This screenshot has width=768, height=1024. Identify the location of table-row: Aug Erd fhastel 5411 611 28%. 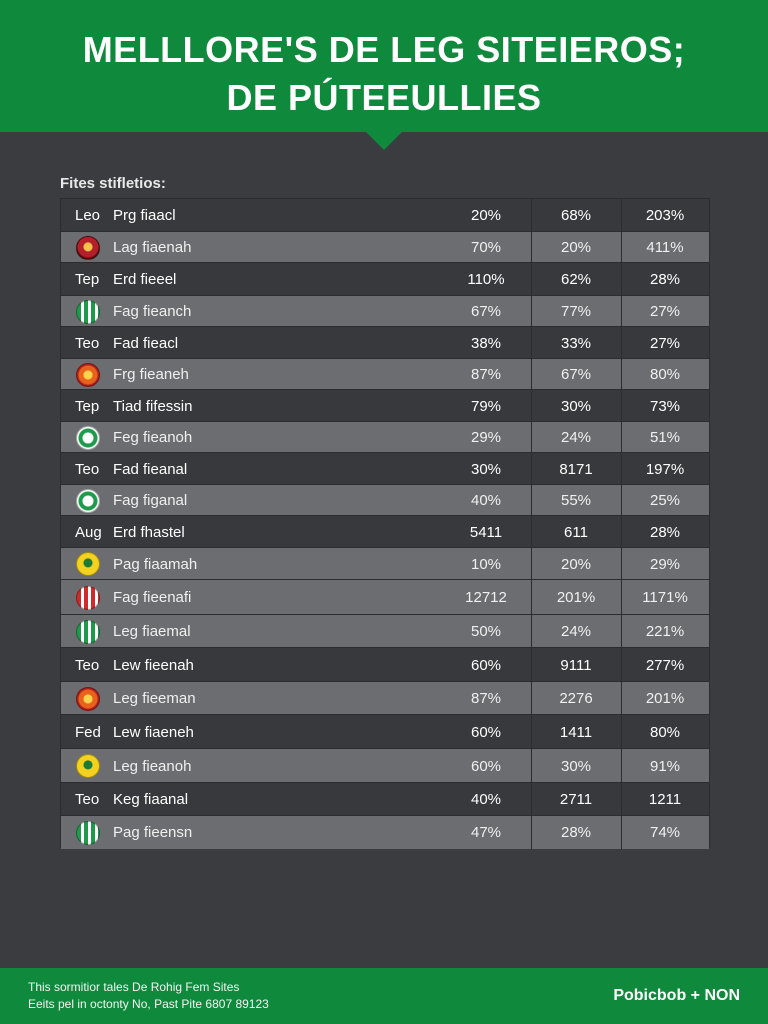
(385, 531).